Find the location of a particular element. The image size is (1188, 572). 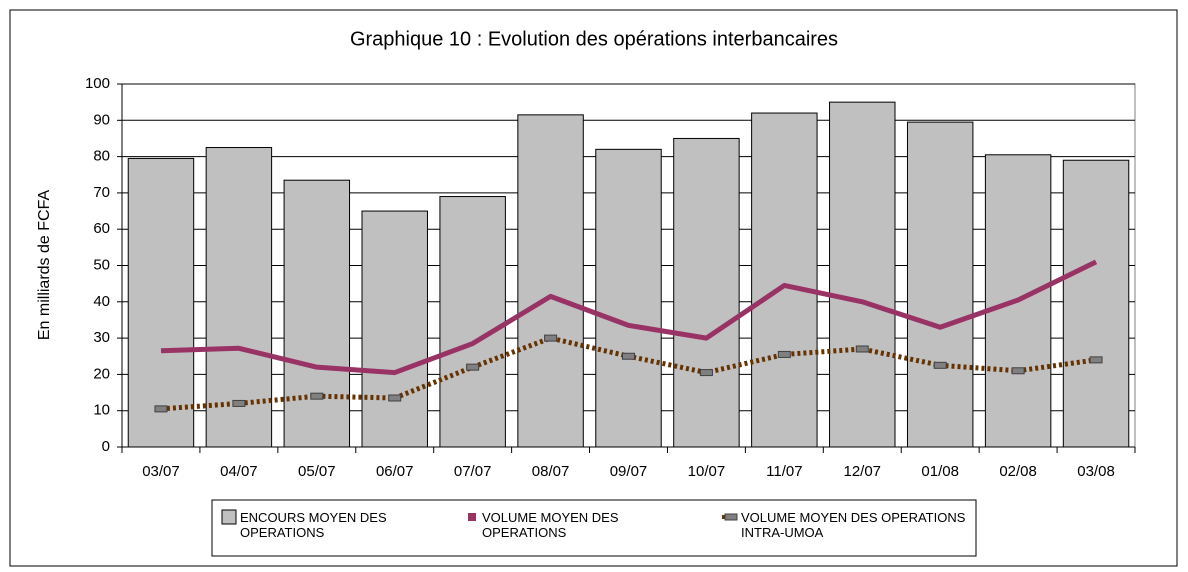

x-tick-label: 03/08 is located at coordinates (1096, 471).